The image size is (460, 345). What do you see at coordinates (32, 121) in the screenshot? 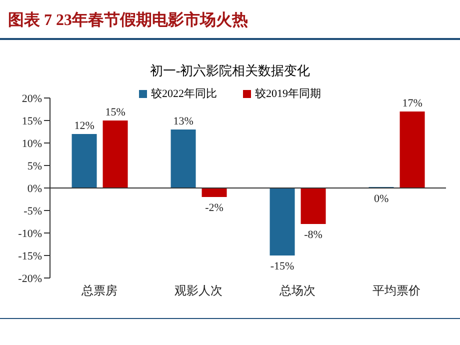
I see `y-tick-label: 15%` at bounding box center [32, 121].